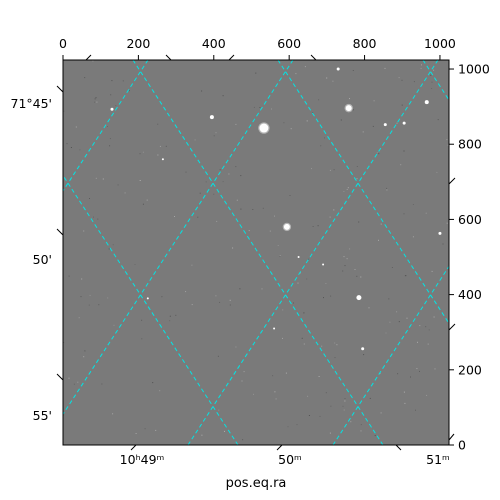 Image resolution: width=500 pixels, height=500 pixels. What do you see at coordinates (470, 369) in the screenshot?
I see `right-tick-label: 200` at bounding box center [470, 369].